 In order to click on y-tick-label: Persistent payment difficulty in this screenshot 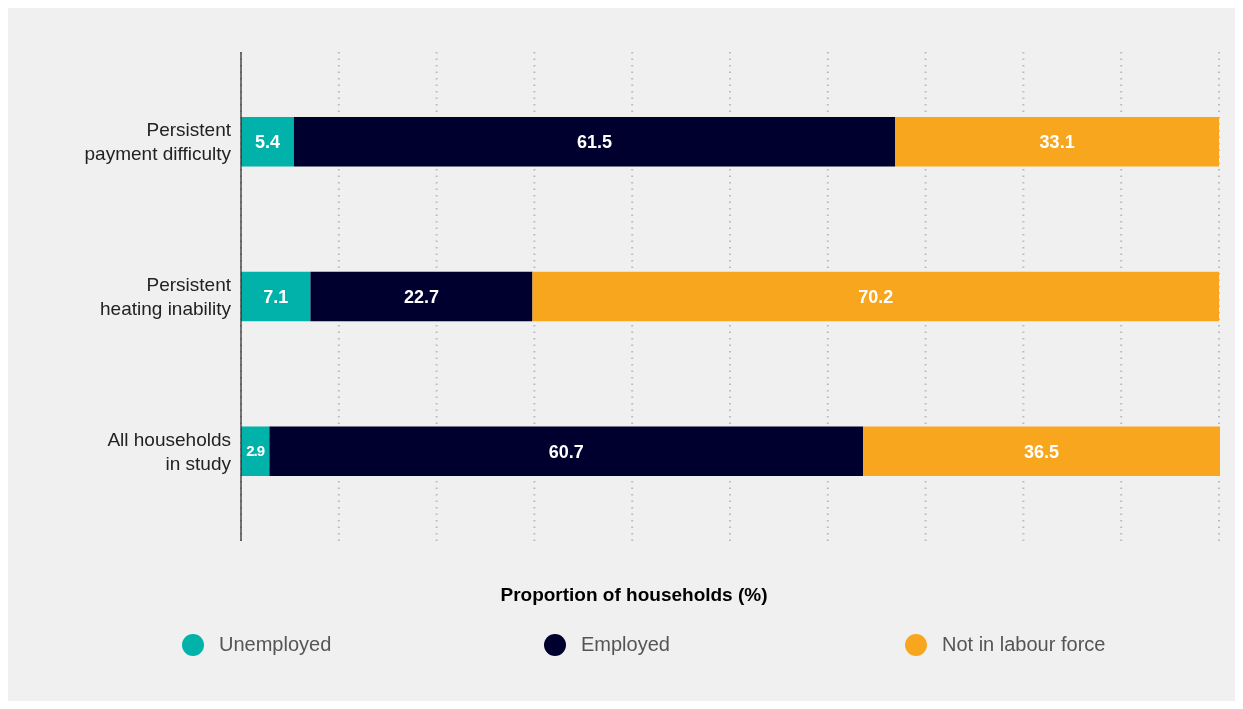, I will do `click(158, 142)`.